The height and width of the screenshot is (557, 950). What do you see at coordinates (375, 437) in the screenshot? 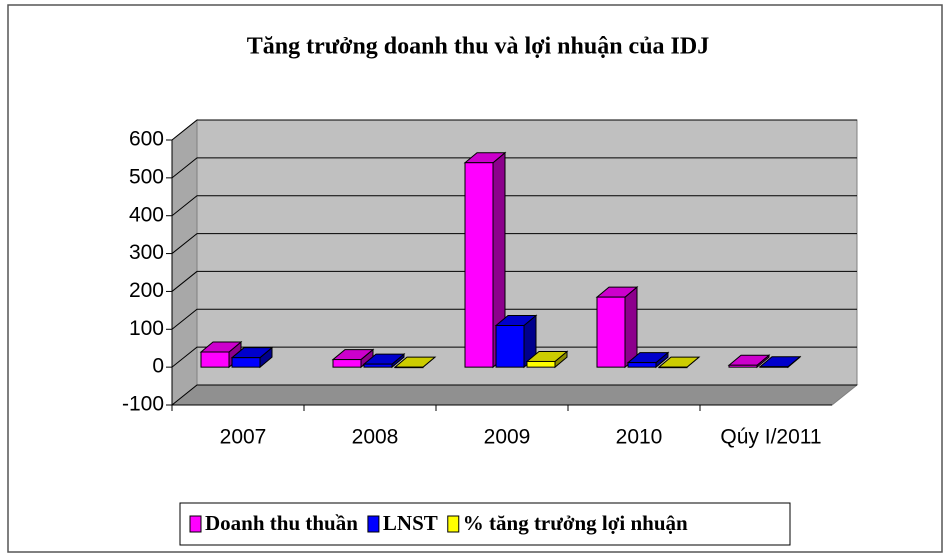
I see `x-tick-label: 2008` at bounding box center [375, 437].